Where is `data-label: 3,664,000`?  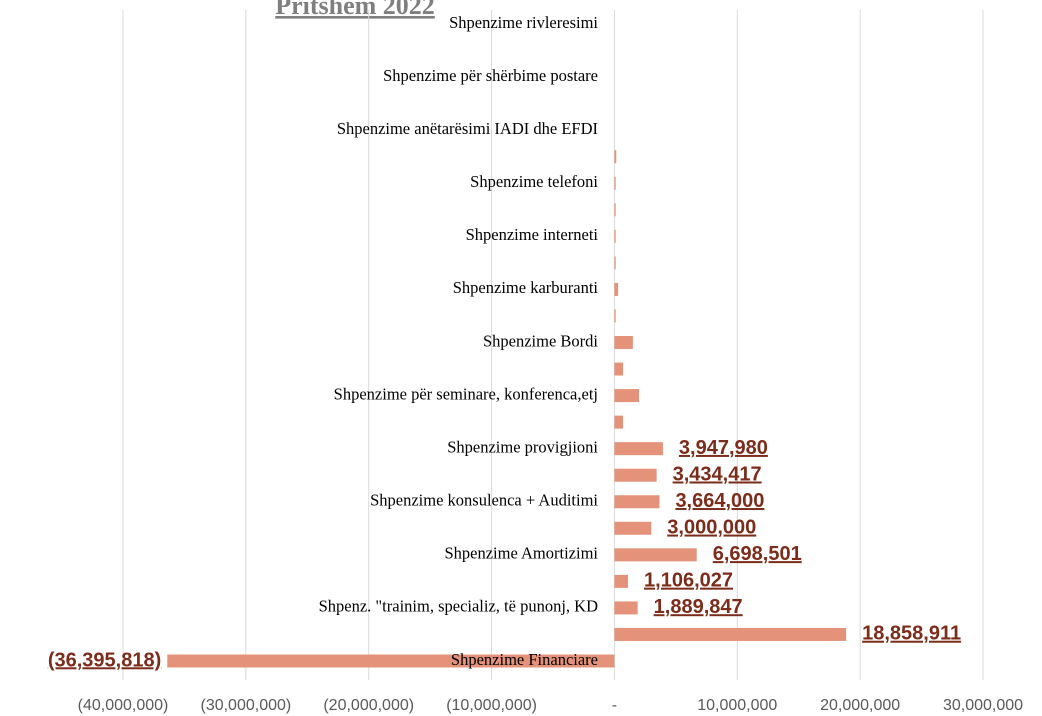
data-label: 3,664,000 is located at coordinates (719, 501).